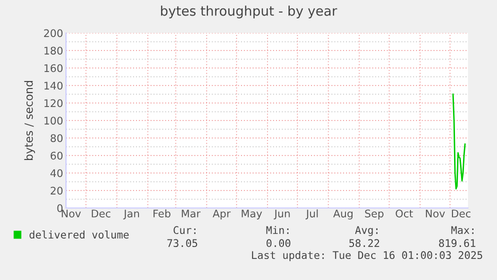  Describe the element at coordinates (457, 243) in the screenshot. I see `text: 819.61` at that location.